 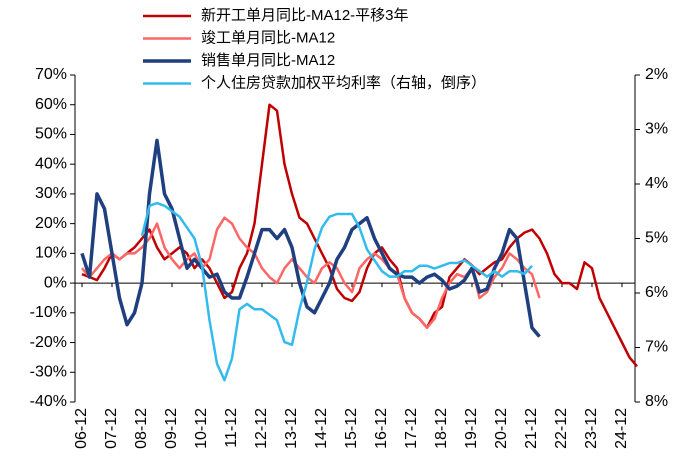 I want to click on x-tick-label: 23-12, so click(x=591, y=428).